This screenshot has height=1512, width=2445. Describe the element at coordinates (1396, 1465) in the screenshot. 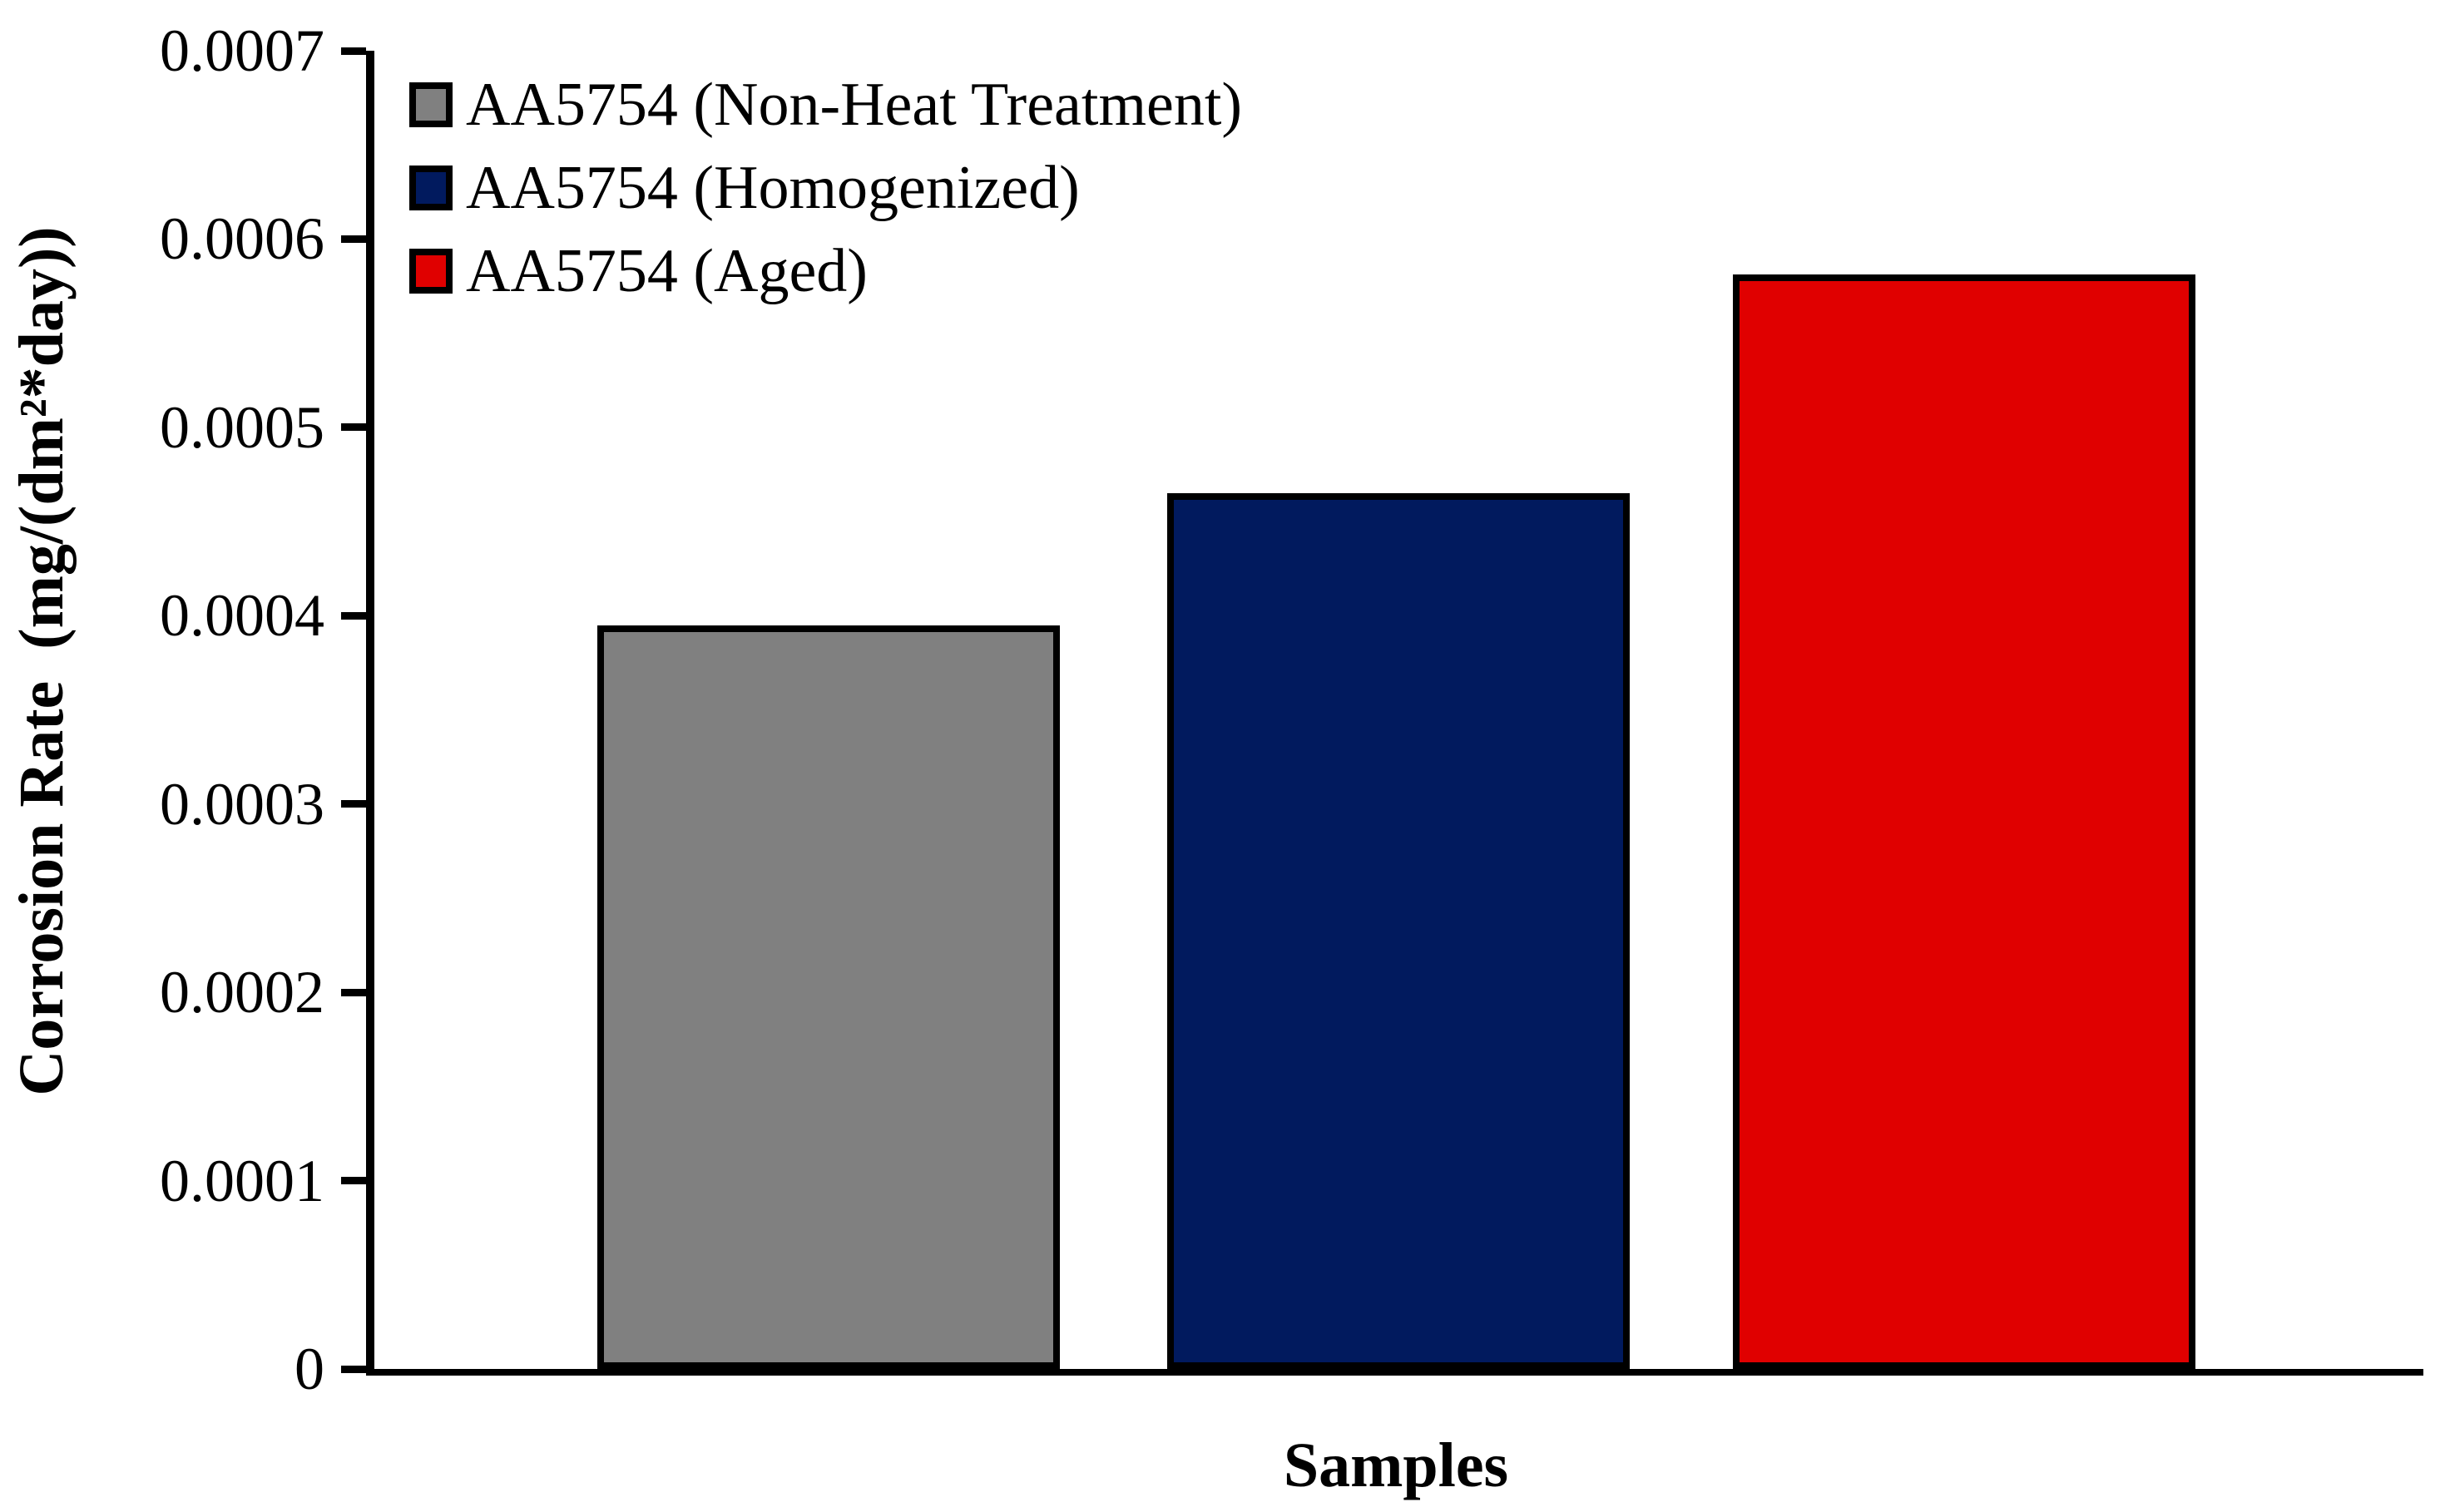

I see `x-axis-title: Samples` at that location.